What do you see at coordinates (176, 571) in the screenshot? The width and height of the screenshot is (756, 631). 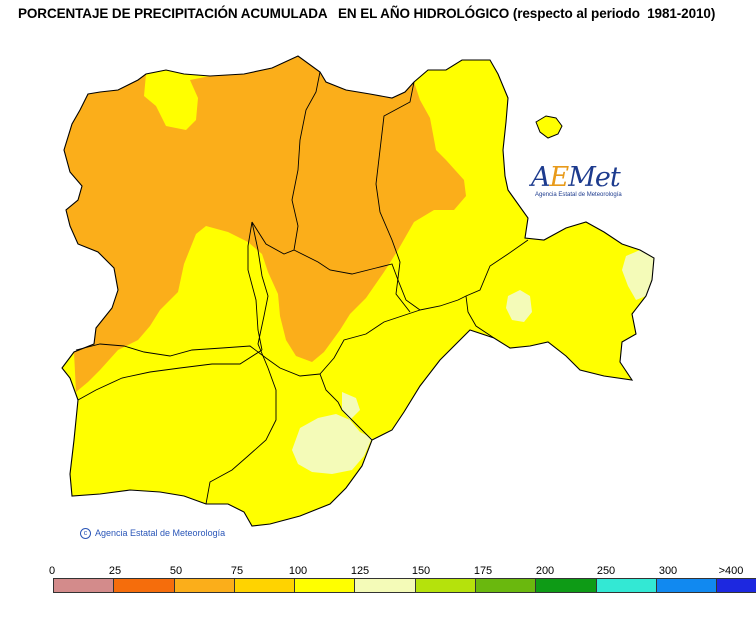 I see `scale-tick-label: 50` at bounding box center [176, 571].